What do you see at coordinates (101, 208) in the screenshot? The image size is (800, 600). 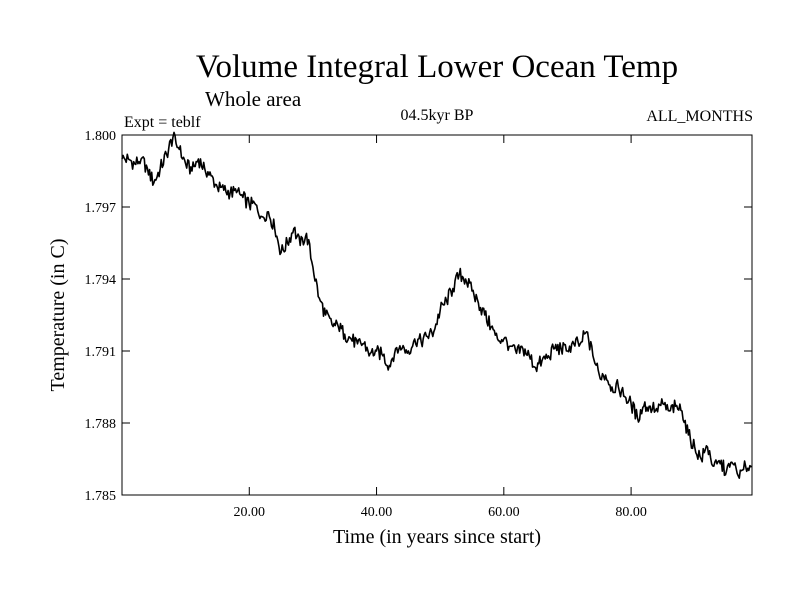 I see `y-tick-label: 1.797` at bounding box center [101, 208].